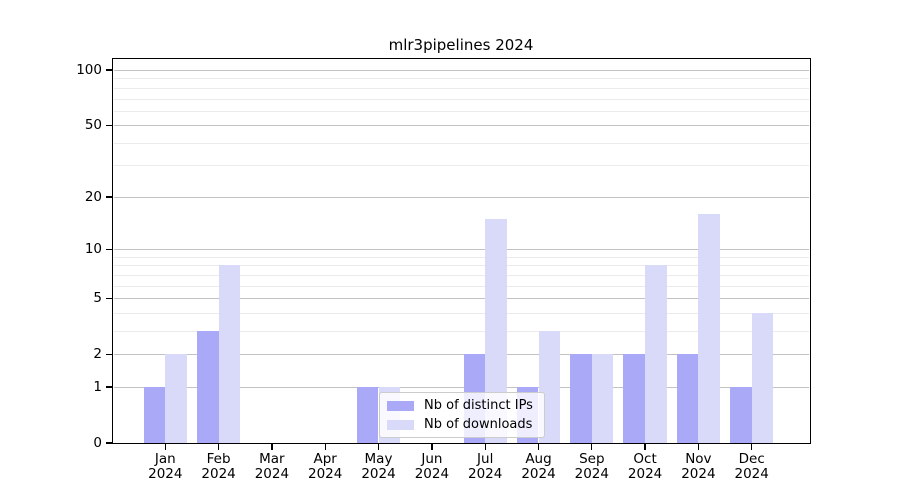 This screenshot has width=900, height=500. I want to click on bar-nb-of-distinct-ips-sep, so click(581, 398).